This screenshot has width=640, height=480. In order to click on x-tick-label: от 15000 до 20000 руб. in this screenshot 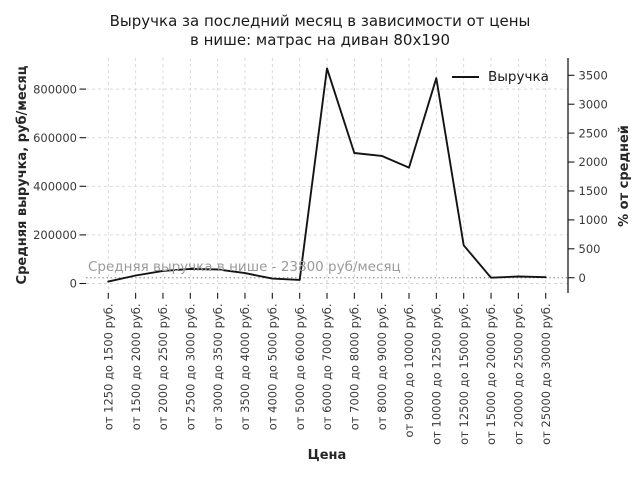, I will do `click(491, 374)`.